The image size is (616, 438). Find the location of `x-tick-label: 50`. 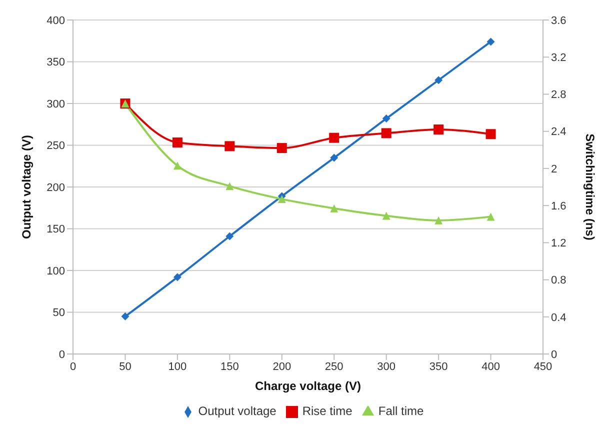

x-tick-label: 50 is located at coordinates (125, 366).